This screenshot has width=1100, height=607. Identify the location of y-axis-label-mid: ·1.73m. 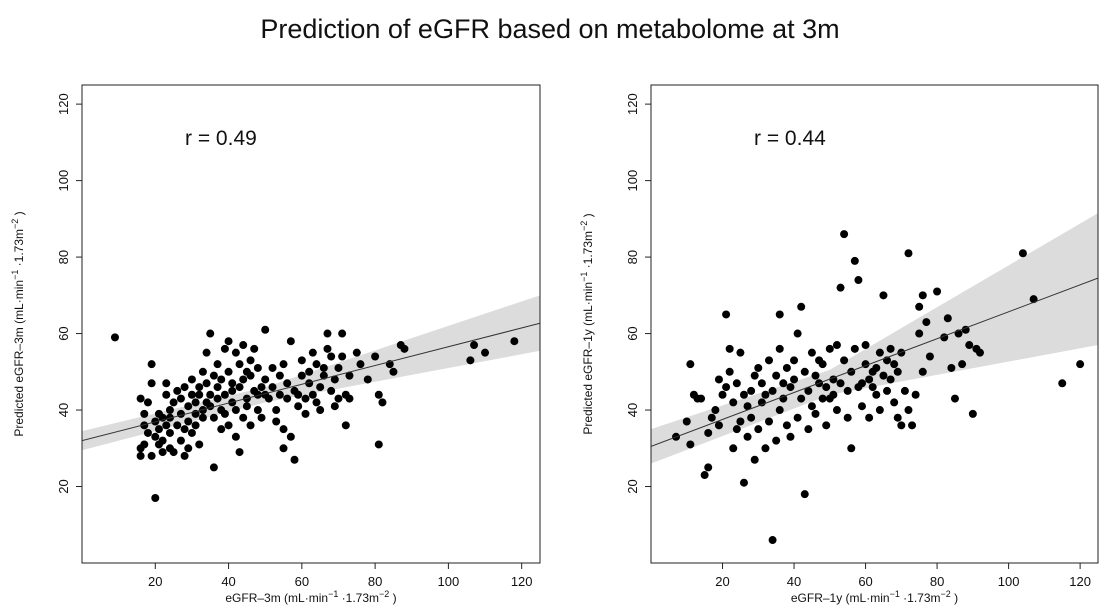
(588, 251).